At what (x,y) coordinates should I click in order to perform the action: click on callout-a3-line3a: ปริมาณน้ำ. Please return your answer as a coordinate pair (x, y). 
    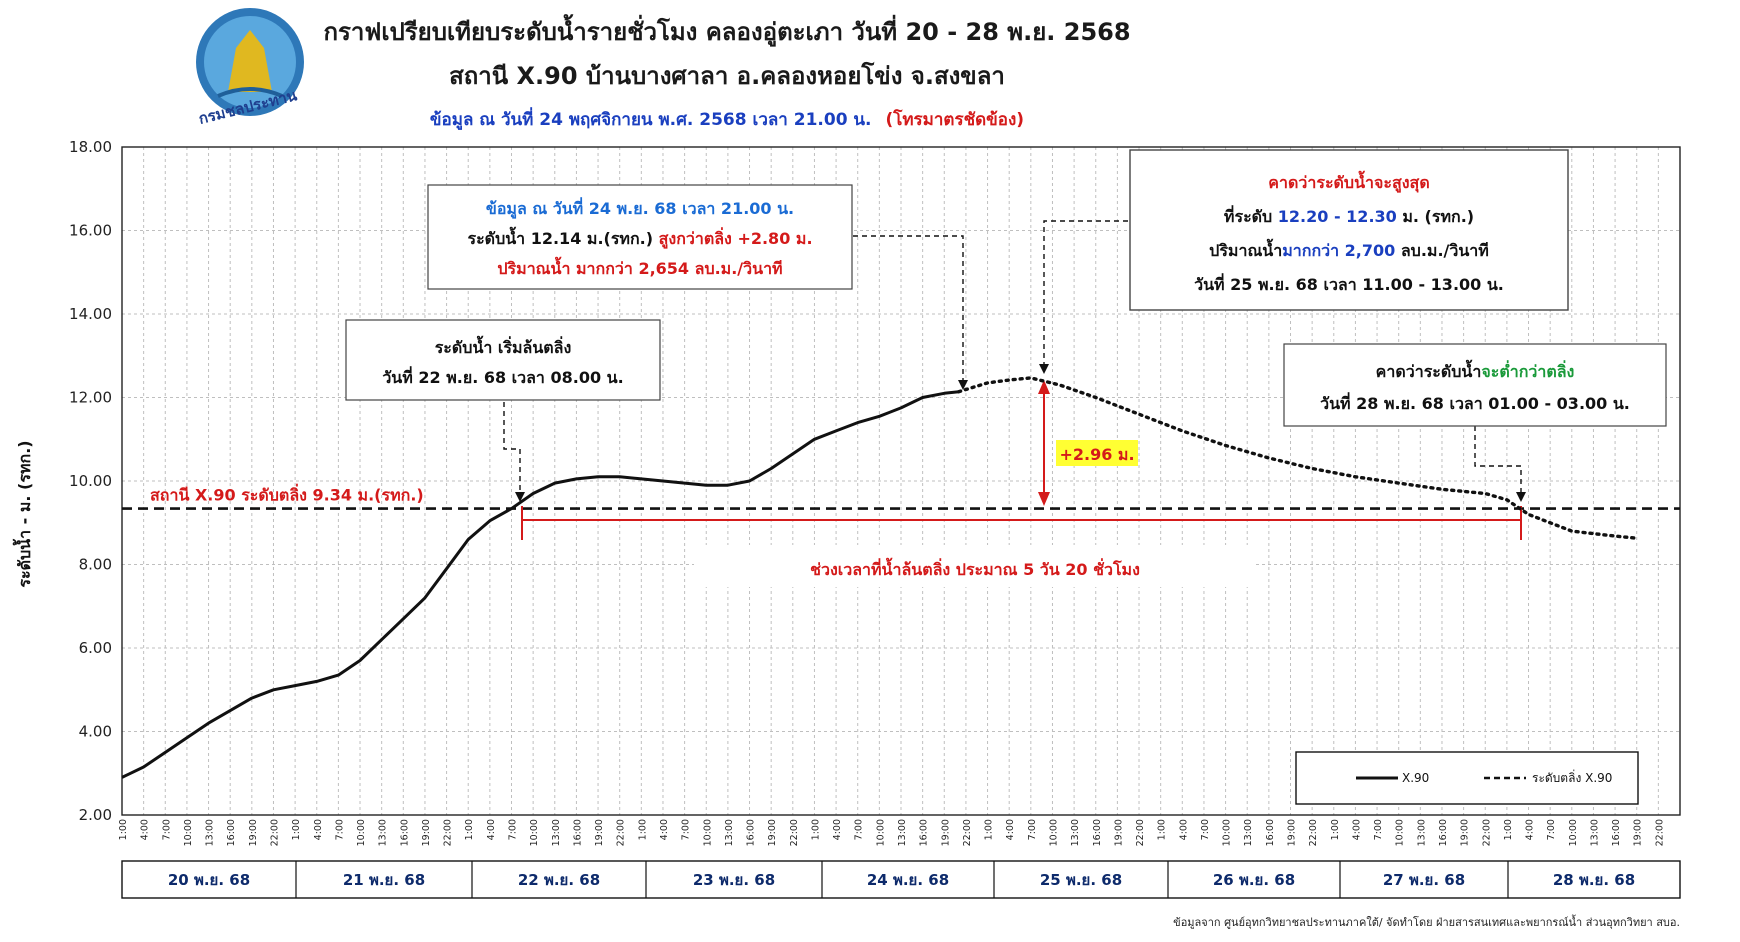
    Looking at the image, I should click on (1245, 249).